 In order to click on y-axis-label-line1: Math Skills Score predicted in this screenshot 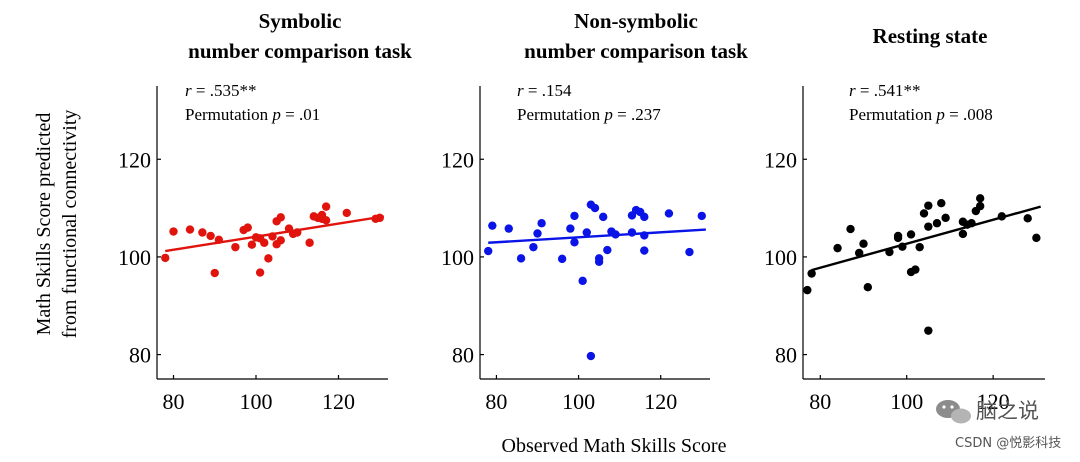, I will do `click(44, 224)`.